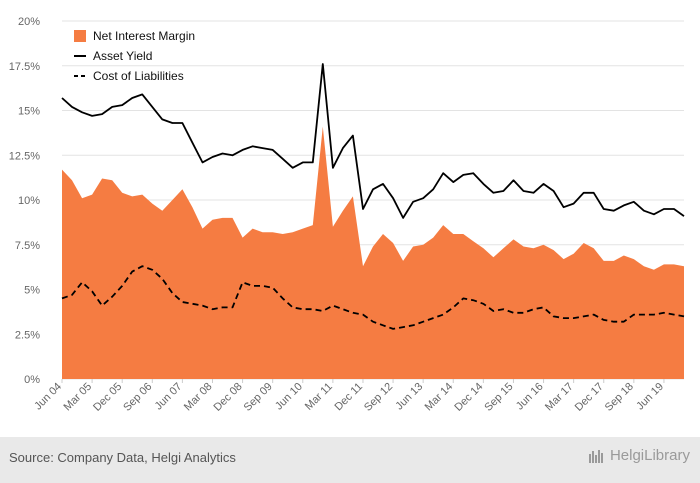 Image resolution: width=700 pixels, height=483 pixels. Describe the element at coordinates (349, 397) in the screenshot. I see `x-tick-label: Dec 11` at that location.